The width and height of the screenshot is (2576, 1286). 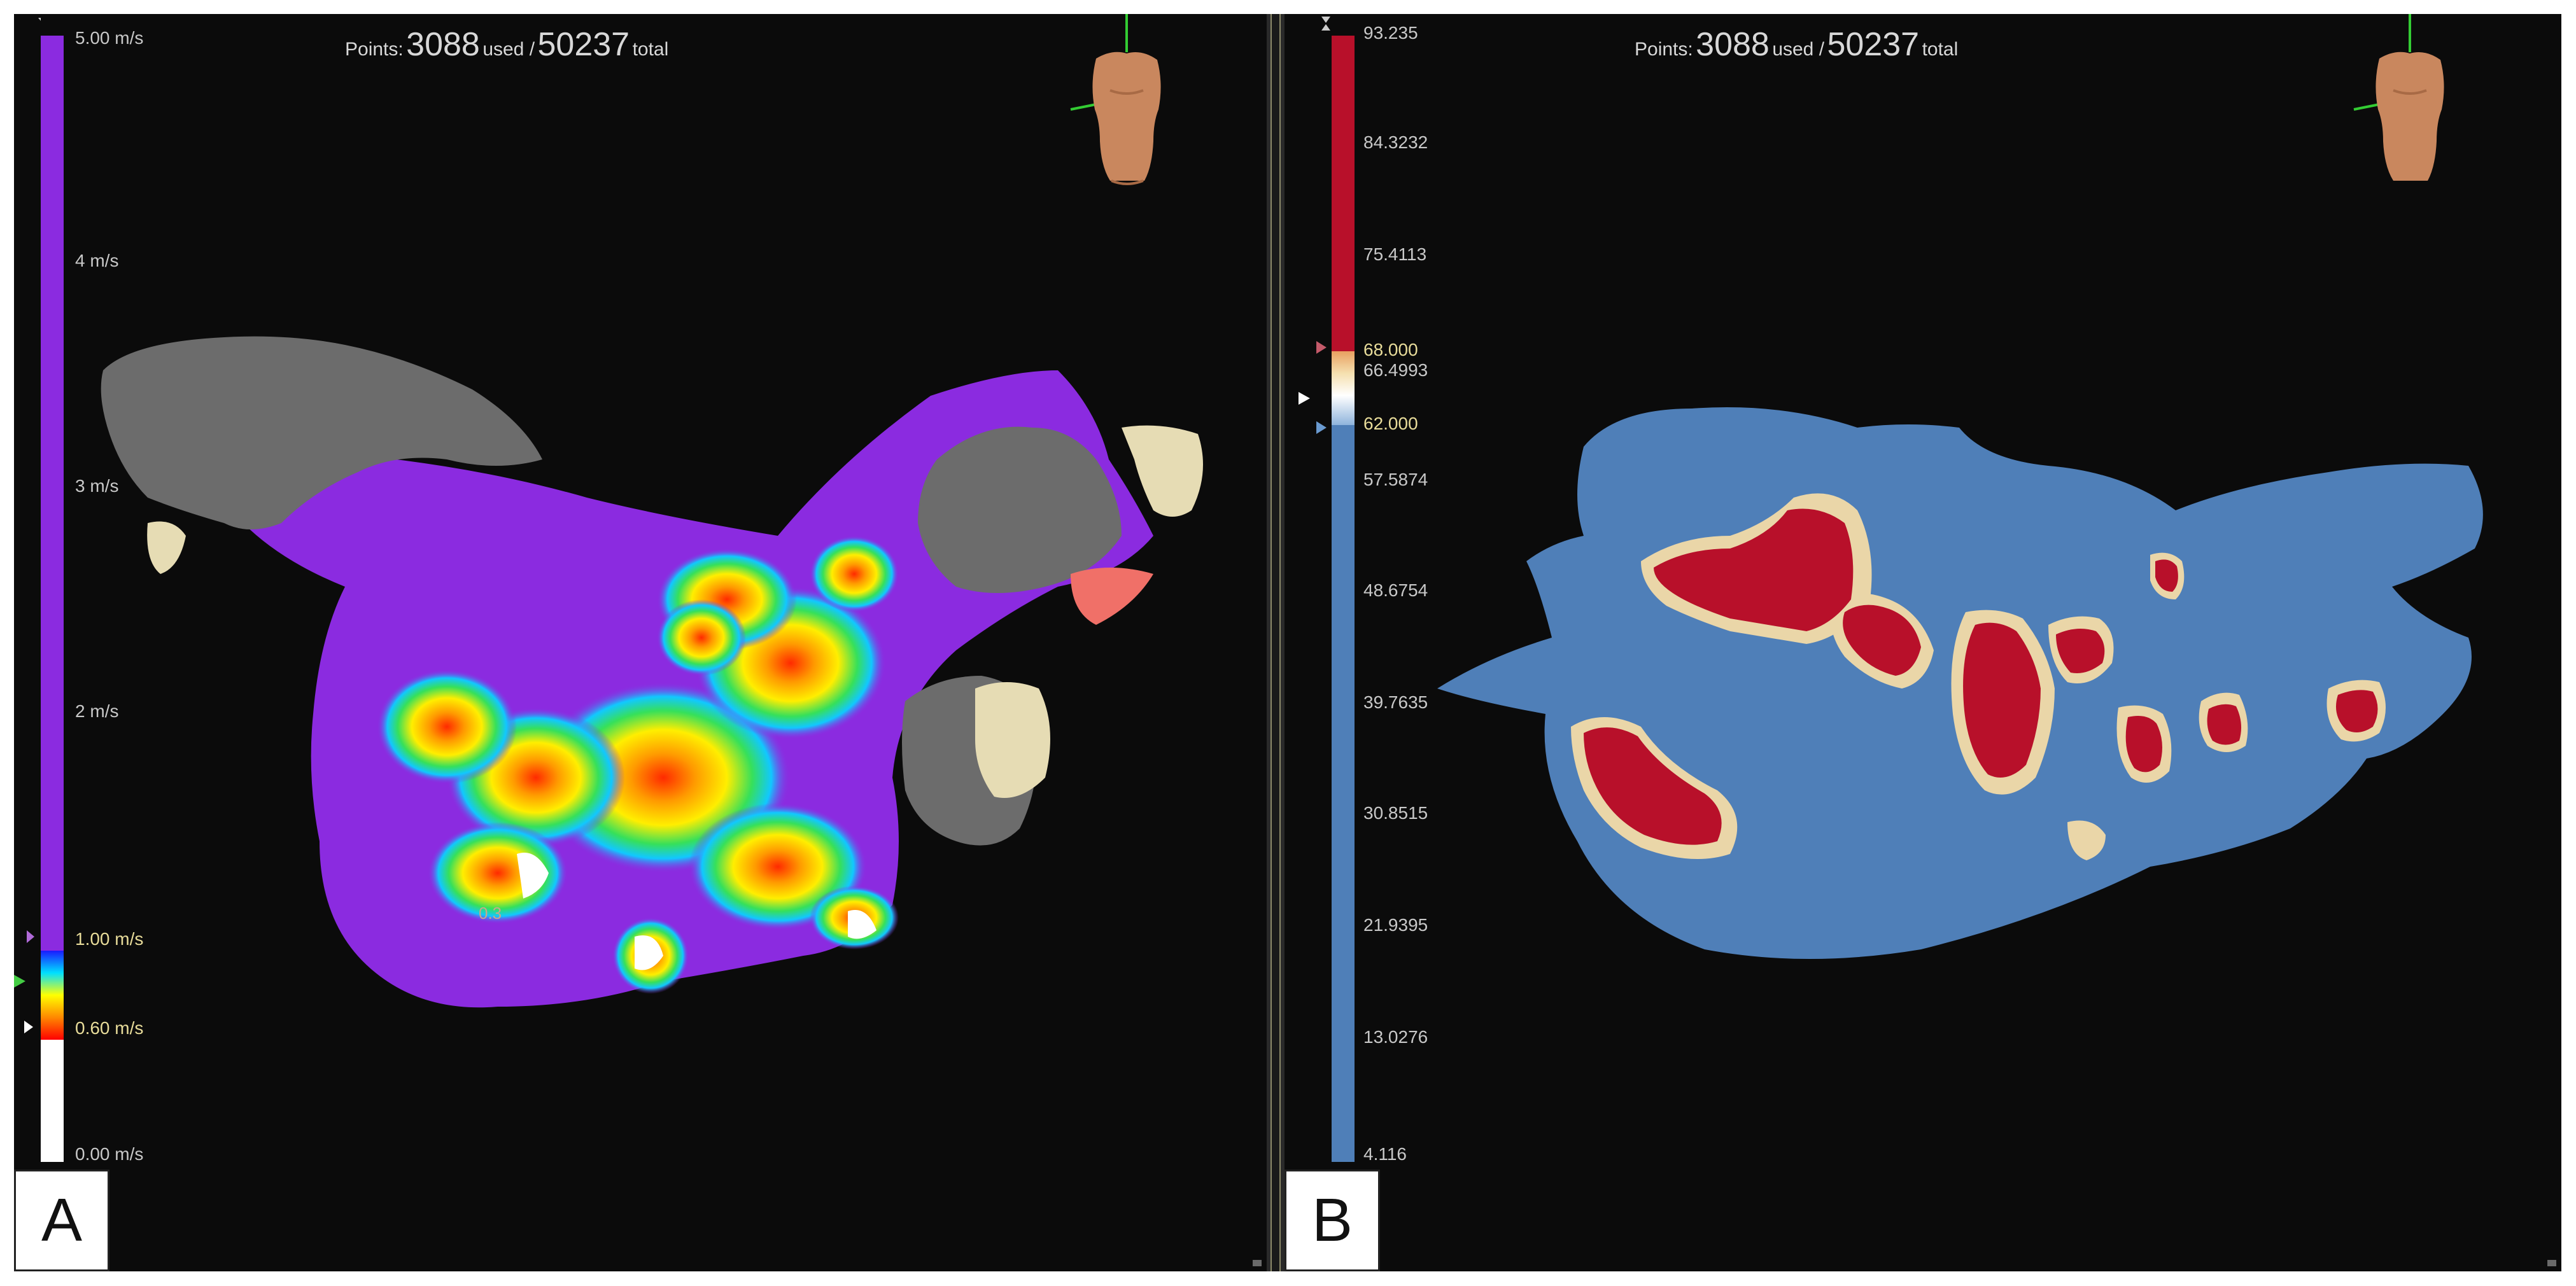 I want to click on scale-tick: 21.9395, so click(x=1395, y=925).